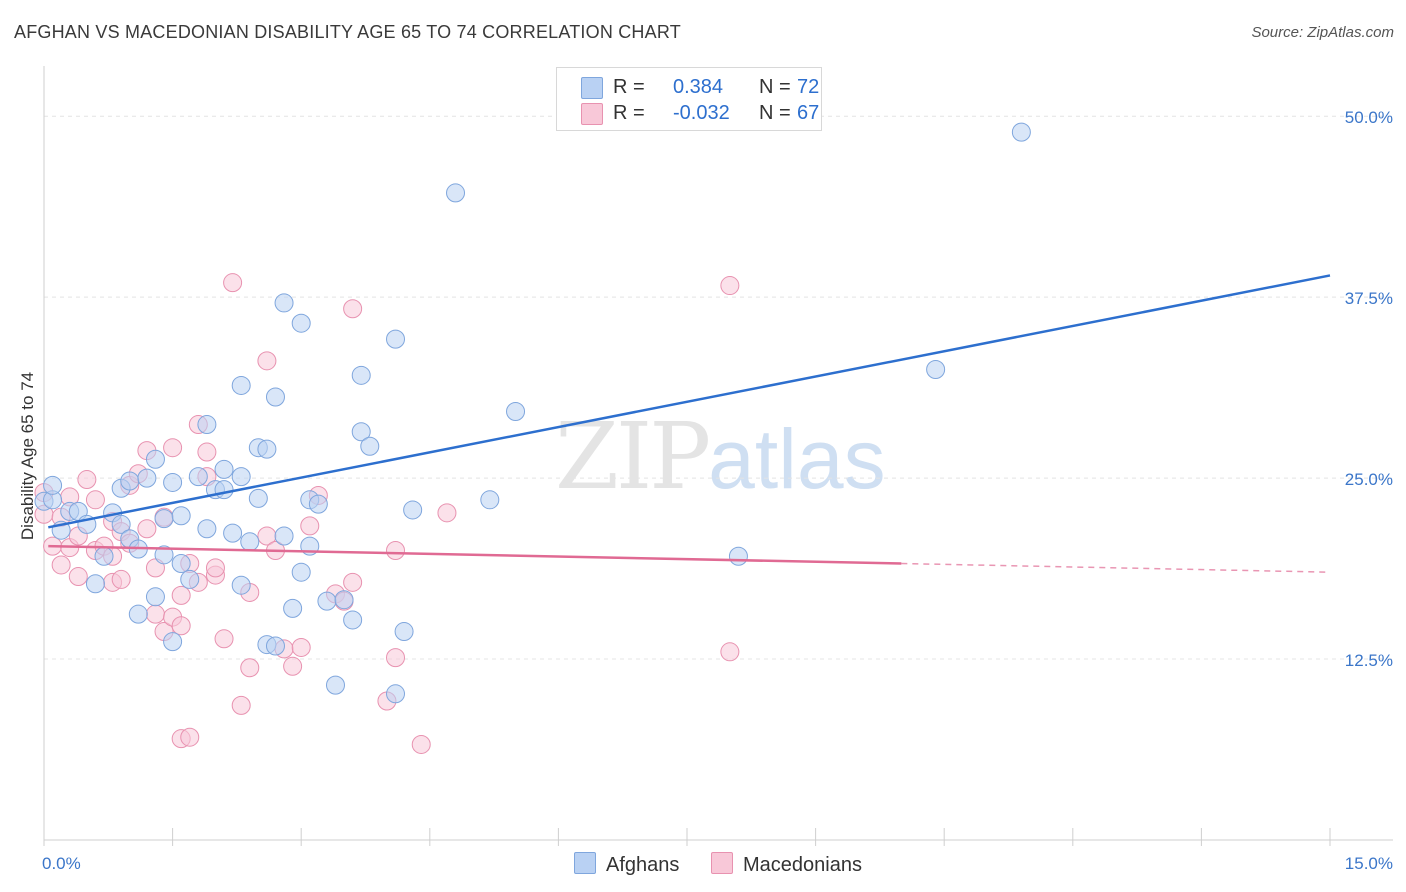 The height and width of the screenshot is (892, 1406). Describe the element at coordinates (808, 87) in the screenshot. I see `legend-n-value-afghans: 72` at that location.